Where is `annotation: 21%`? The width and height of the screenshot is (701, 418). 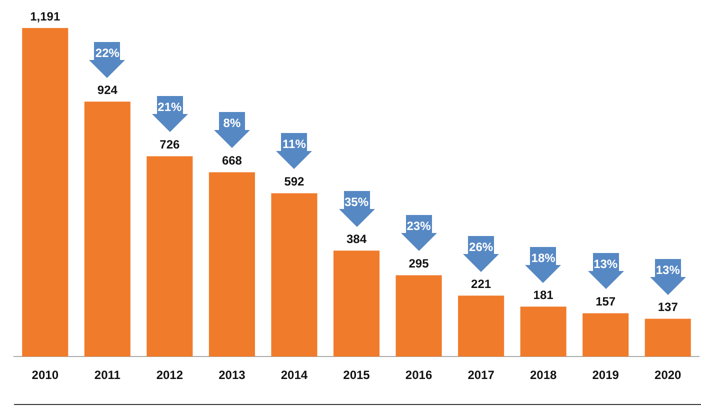
annotation: 21% is located at coordinates (169, 107).